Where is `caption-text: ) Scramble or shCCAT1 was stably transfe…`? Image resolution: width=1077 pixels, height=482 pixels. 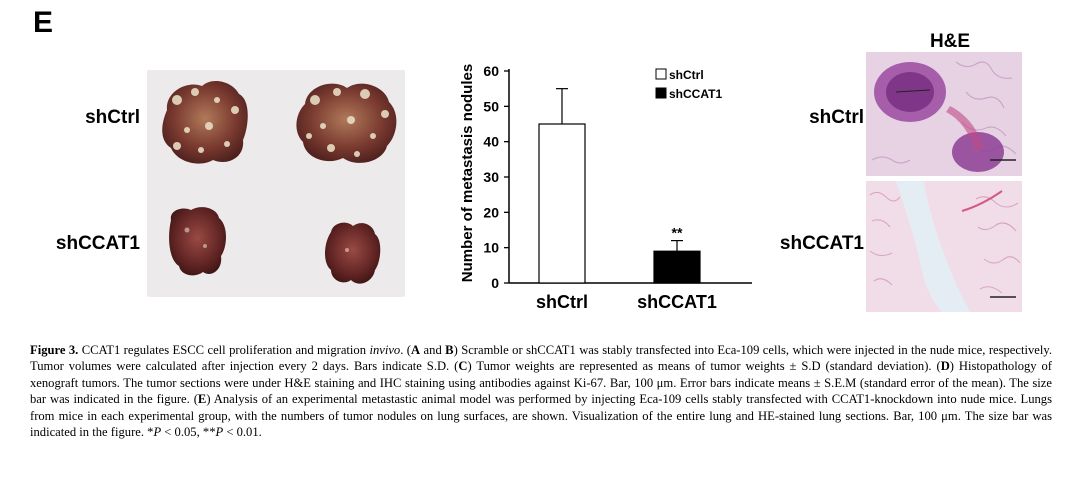
caption-text: ) Scramble or shCCAT1 was stably transfe… is located at coordinates (541, 358).